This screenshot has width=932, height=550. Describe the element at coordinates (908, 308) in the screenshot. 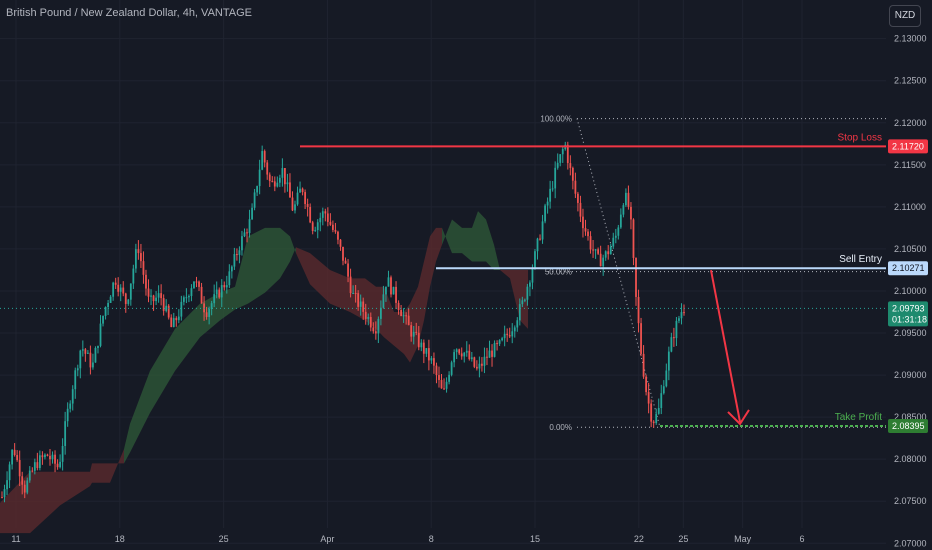

I see `current-price-tag-text: 2.09793` at that location.